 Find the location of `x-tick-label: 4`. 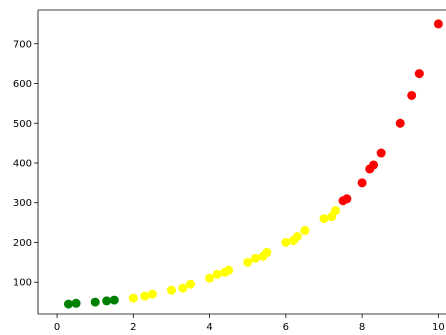

x-tick-label: 4 is located at coordinates (209, 327).